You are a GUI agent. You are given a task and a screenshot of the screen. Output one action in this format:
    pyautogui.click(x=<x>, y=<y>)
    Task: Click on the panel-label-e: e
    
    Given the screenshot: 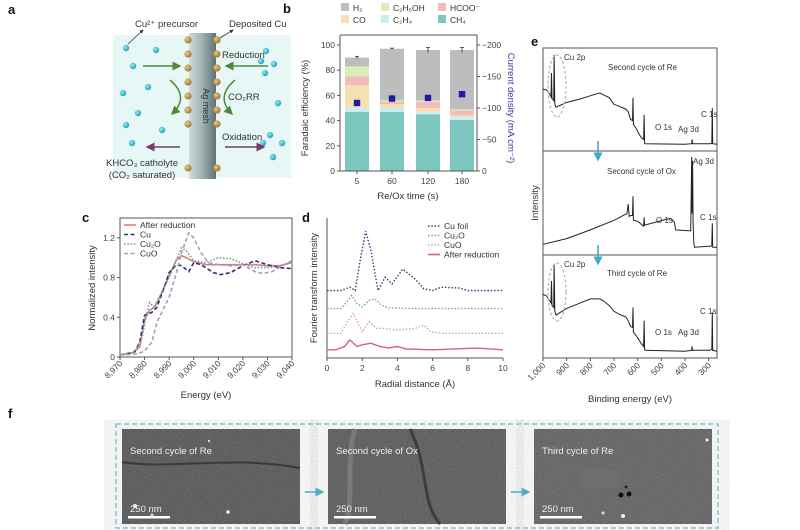 What is the action you would take?
    pyautogui.click(x=534, y=41)
    